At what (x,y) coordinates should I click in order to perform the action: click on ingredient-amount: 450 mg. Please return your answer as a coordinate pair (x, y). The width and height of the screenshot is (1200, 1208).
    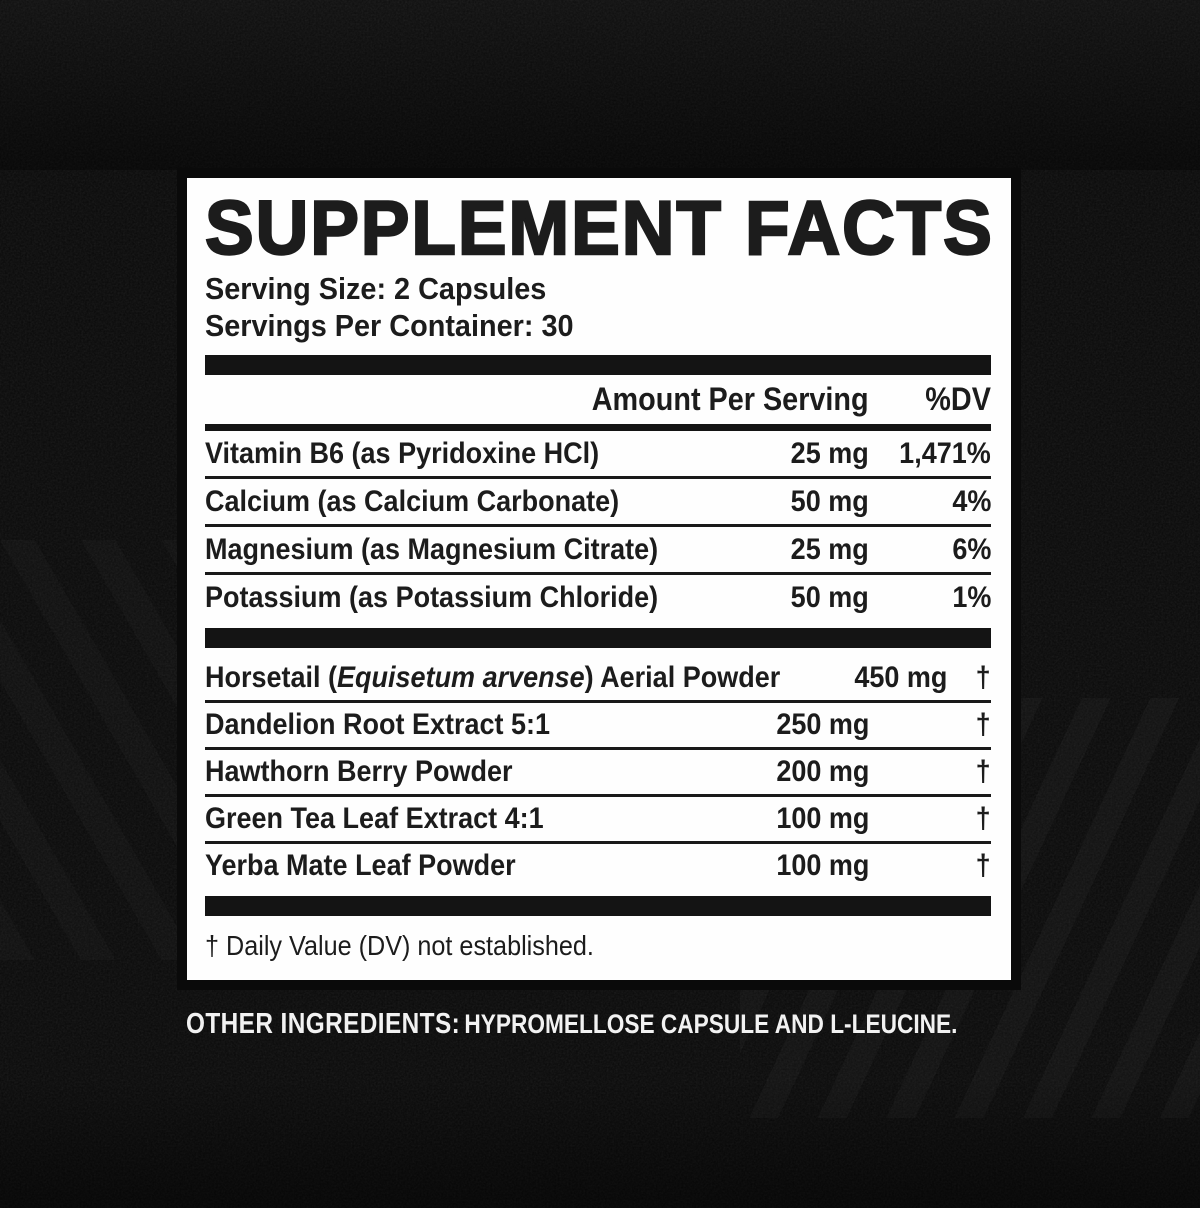
    Looking at the image, I should click on (901, 677).